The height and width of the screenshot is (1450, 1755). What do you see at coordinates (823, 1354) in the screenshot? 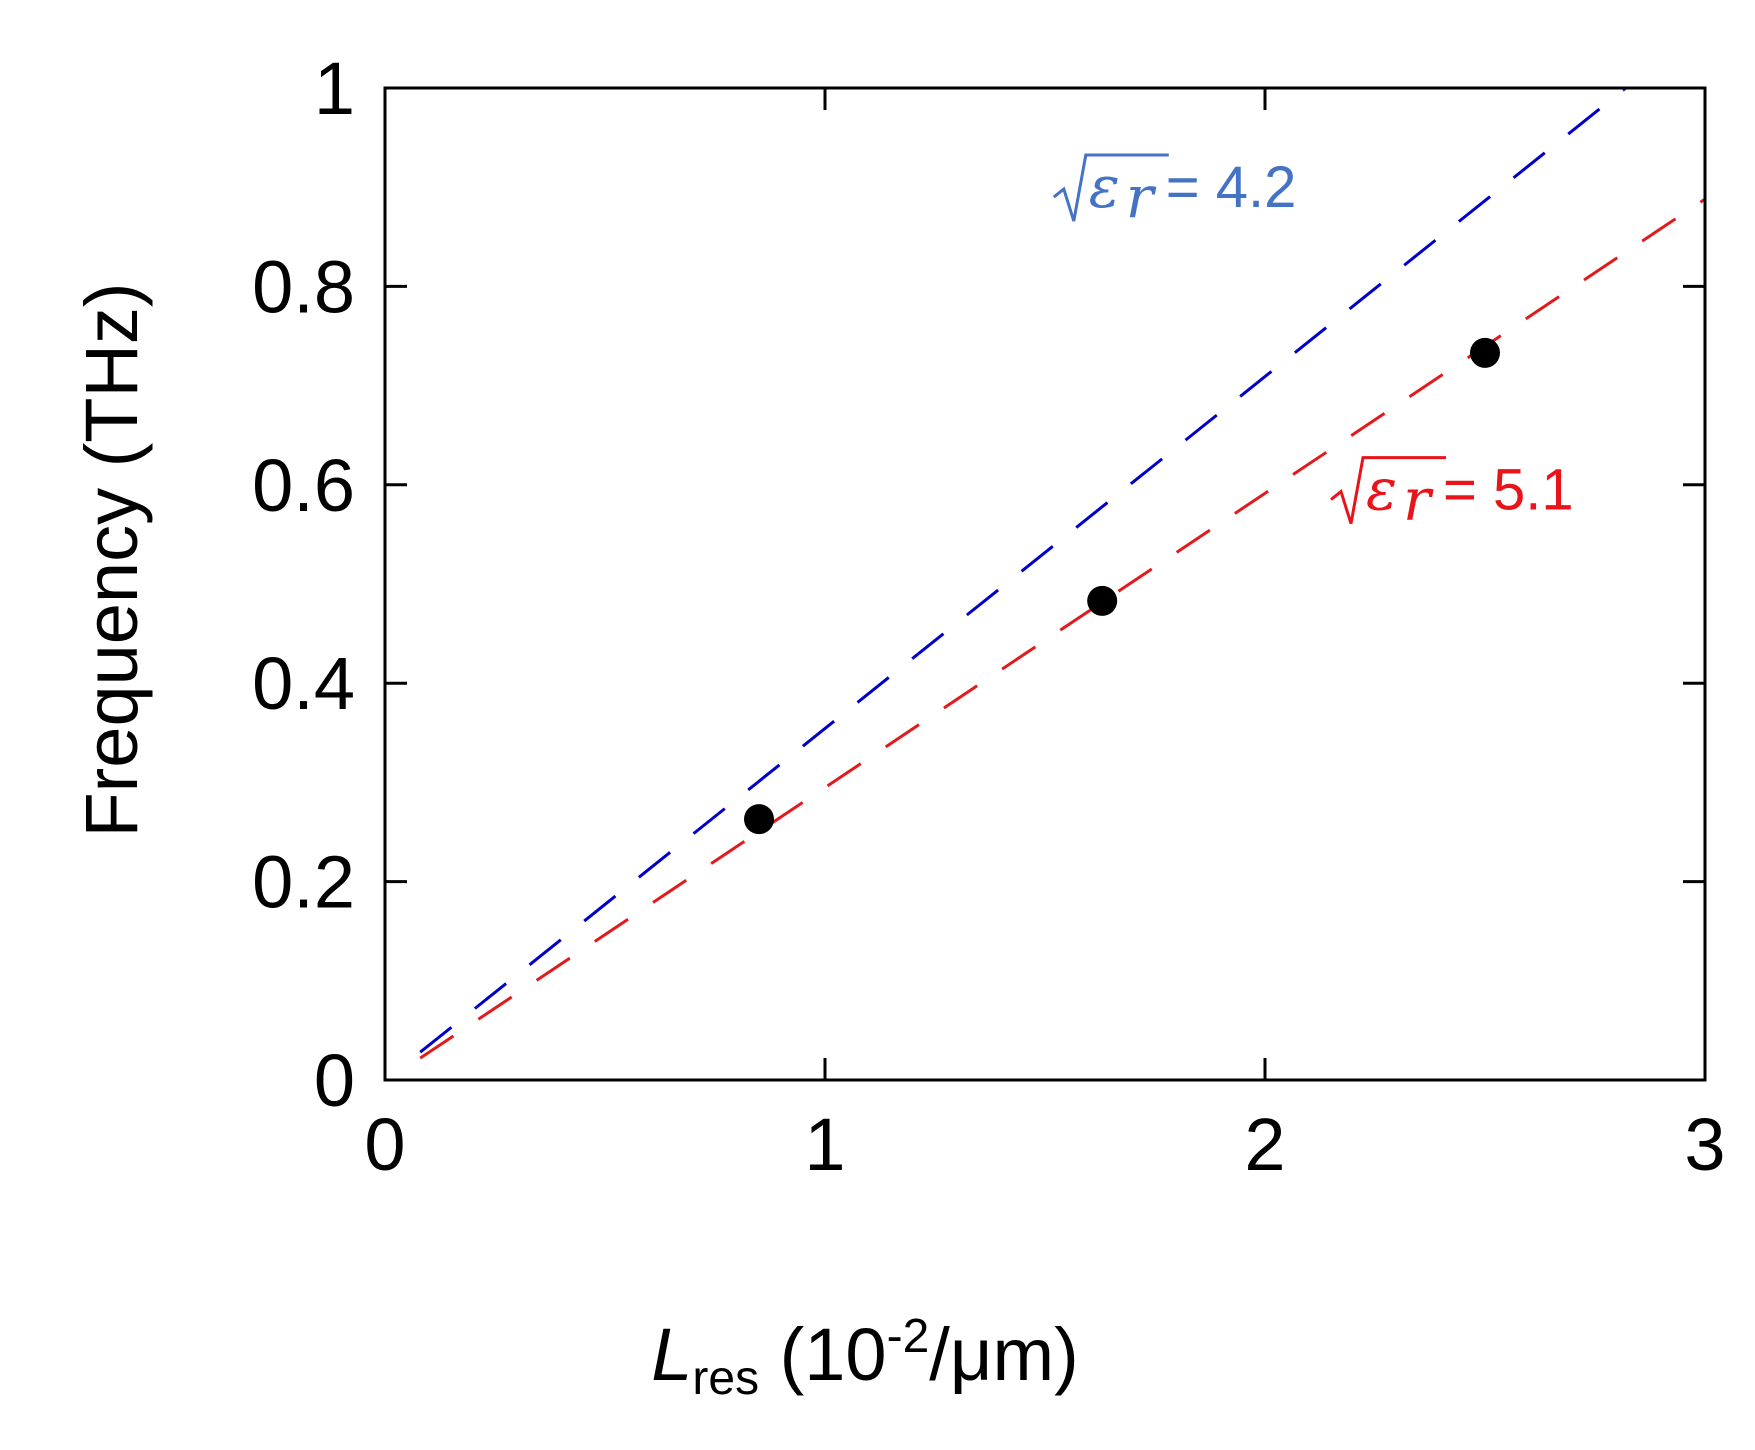
I see `x-axis-title-unit-pre: (10` at bounding box center [823, 1354].